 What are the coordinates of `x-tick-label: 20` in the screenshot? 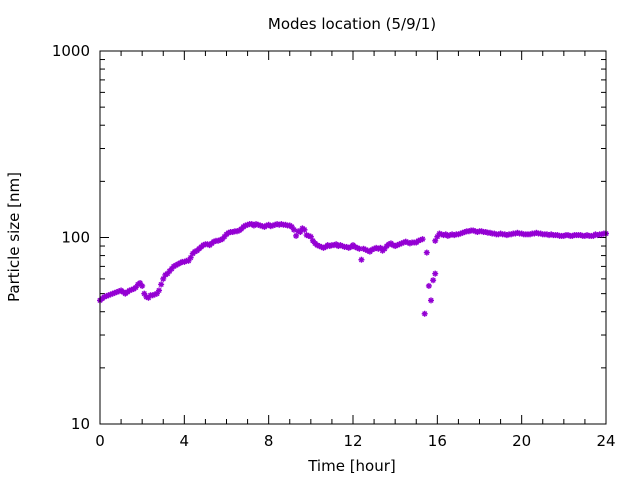 It's located at (521, 441).